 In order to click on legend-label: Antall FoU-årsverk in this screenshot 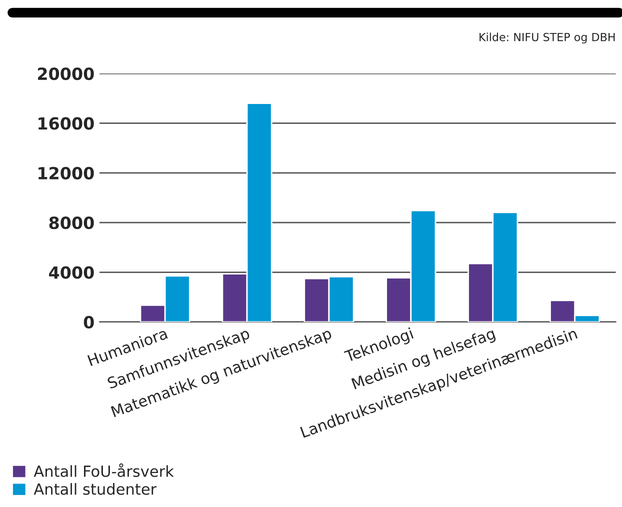, I will do `click(104, 470)`.